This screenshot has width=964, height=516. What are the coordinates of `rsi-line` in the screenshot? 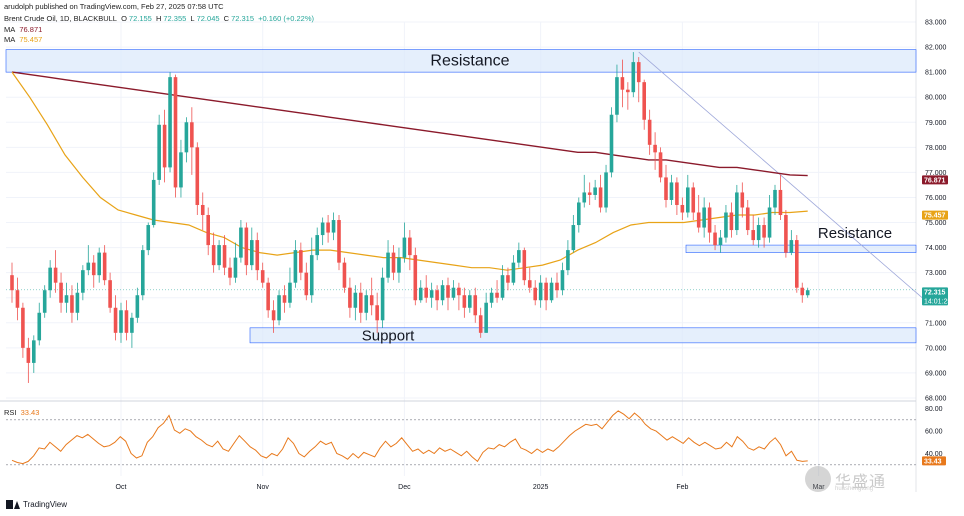 It's located at (409, 437).